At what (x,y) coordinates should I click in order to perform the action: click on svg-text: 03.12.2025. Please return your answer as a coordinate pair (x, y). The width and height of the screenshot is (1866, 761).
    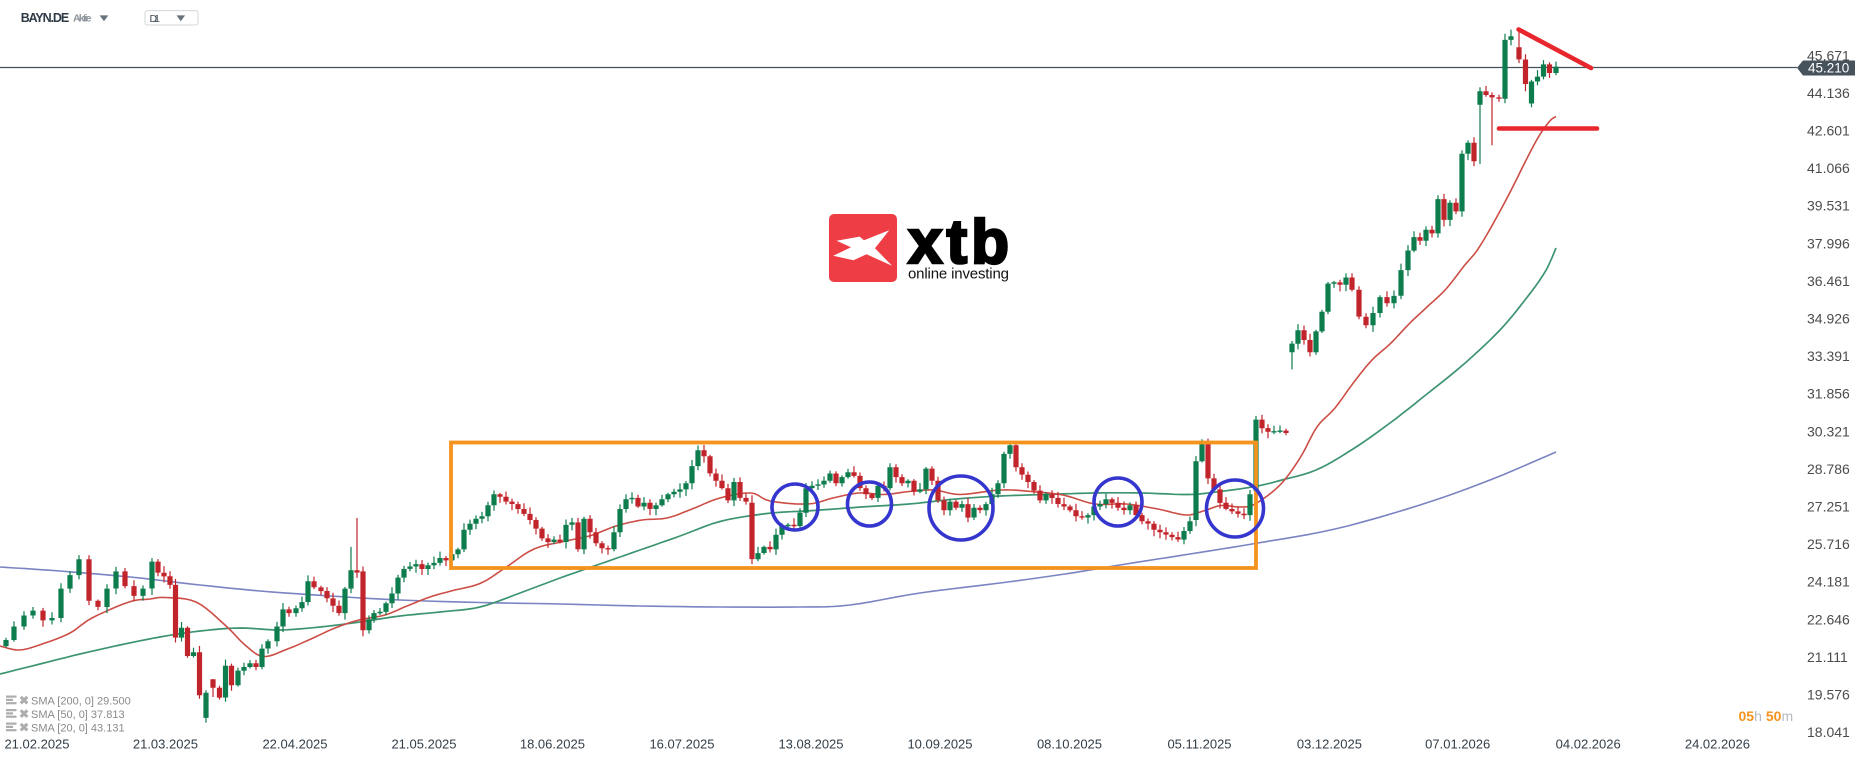
    Looking at the image, I should click on (1329, 744).